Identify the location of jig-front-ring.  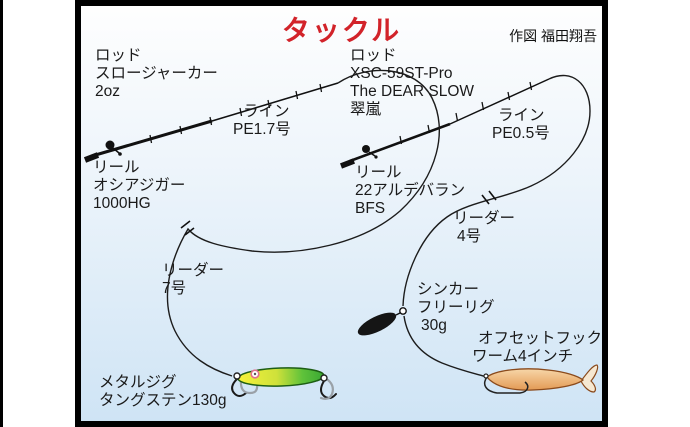
(237, 376).